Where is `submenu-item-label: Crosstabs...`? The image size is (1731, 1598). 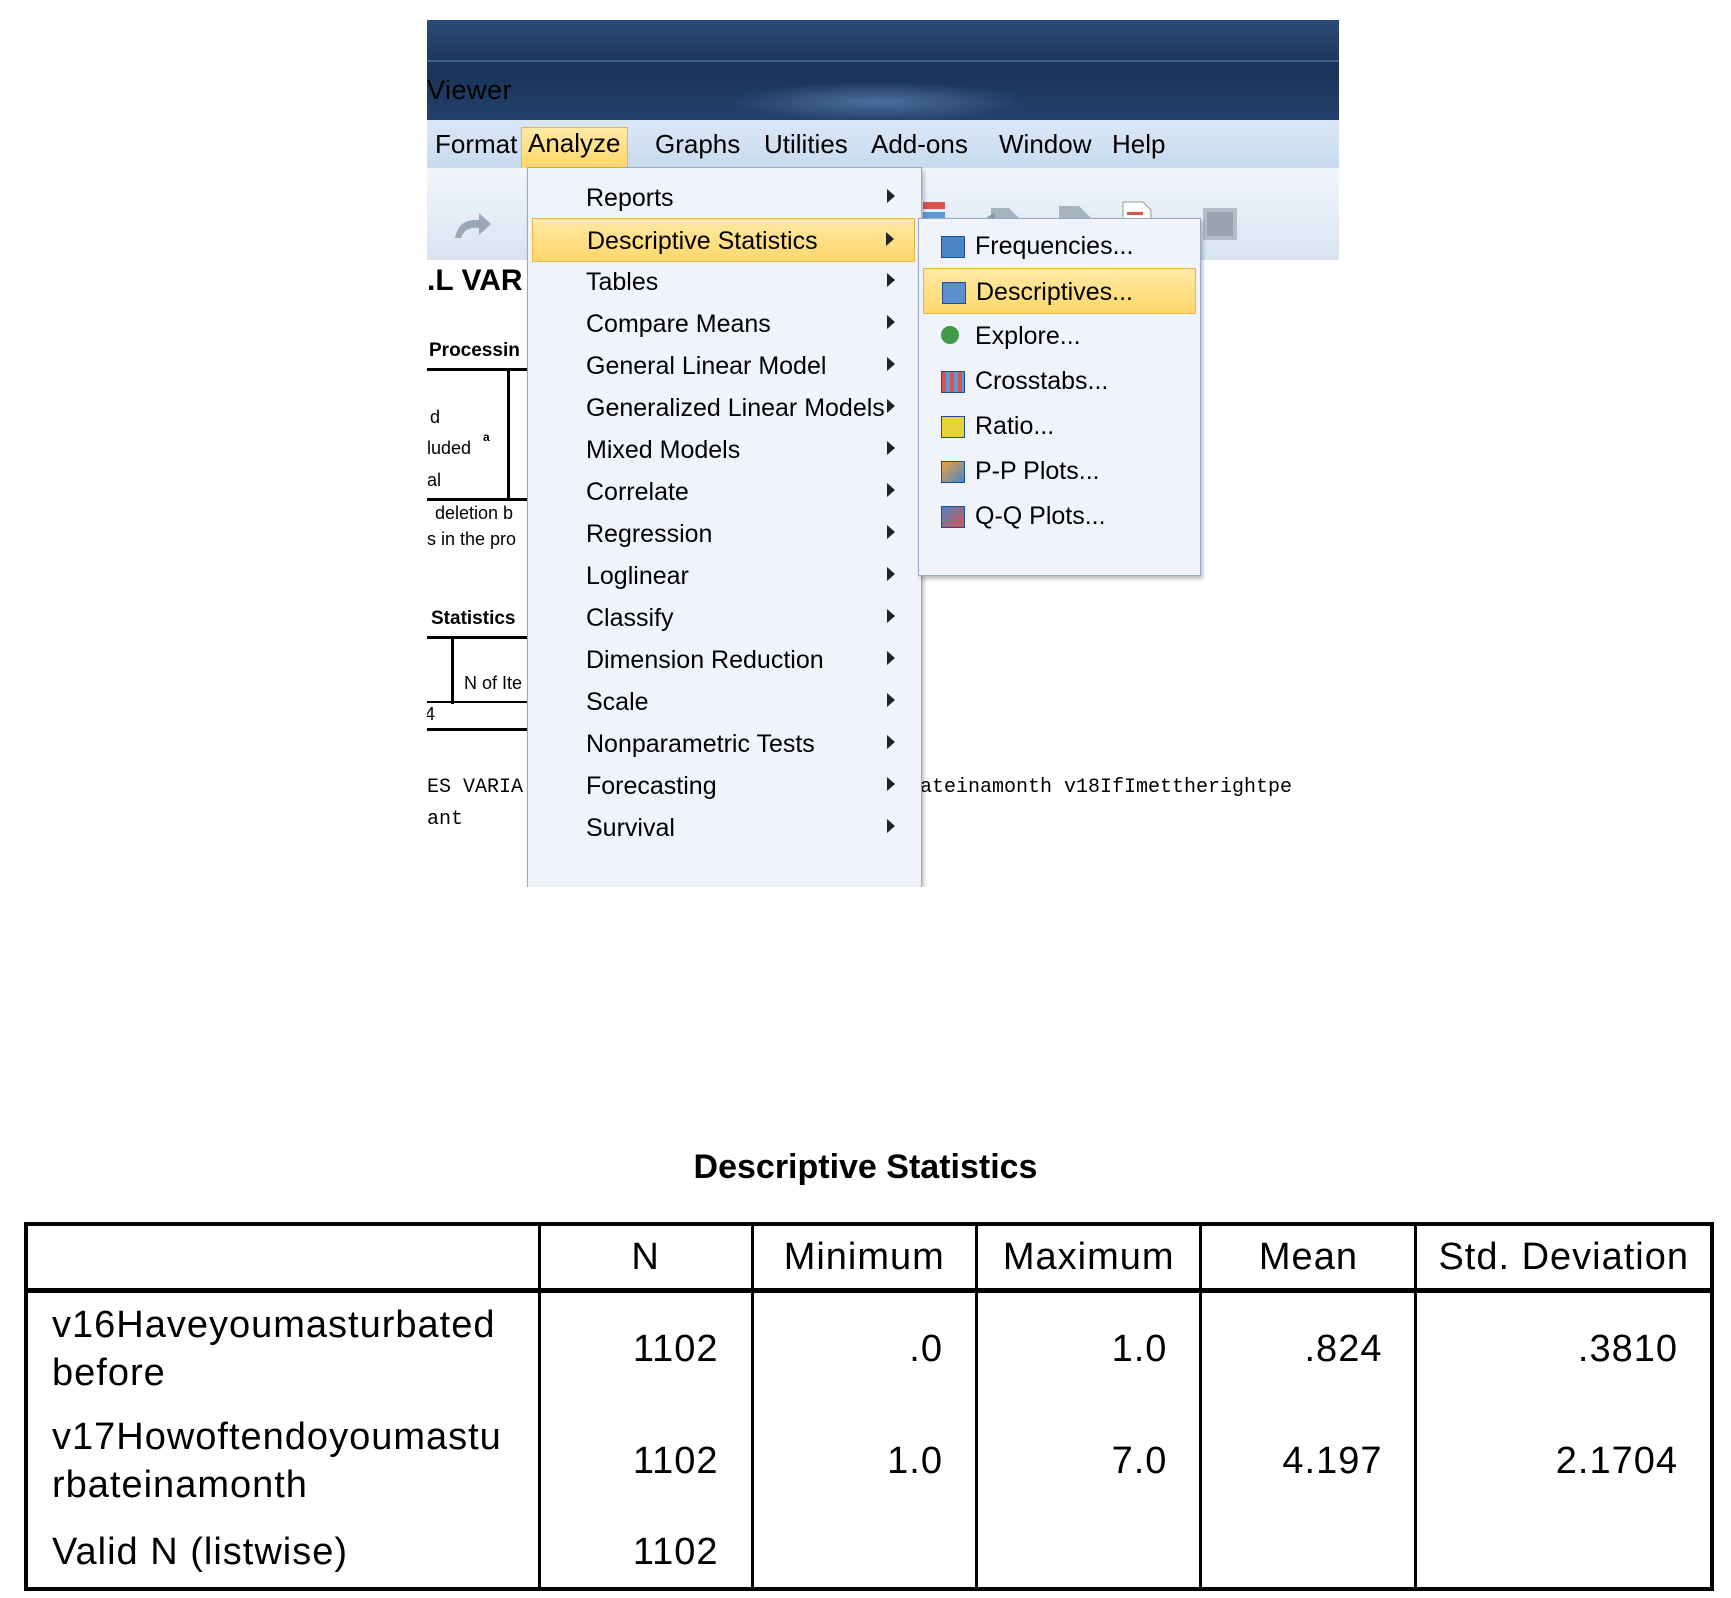 submenu-item-label: Crosstabs... is located at coordinates (1042, 381).